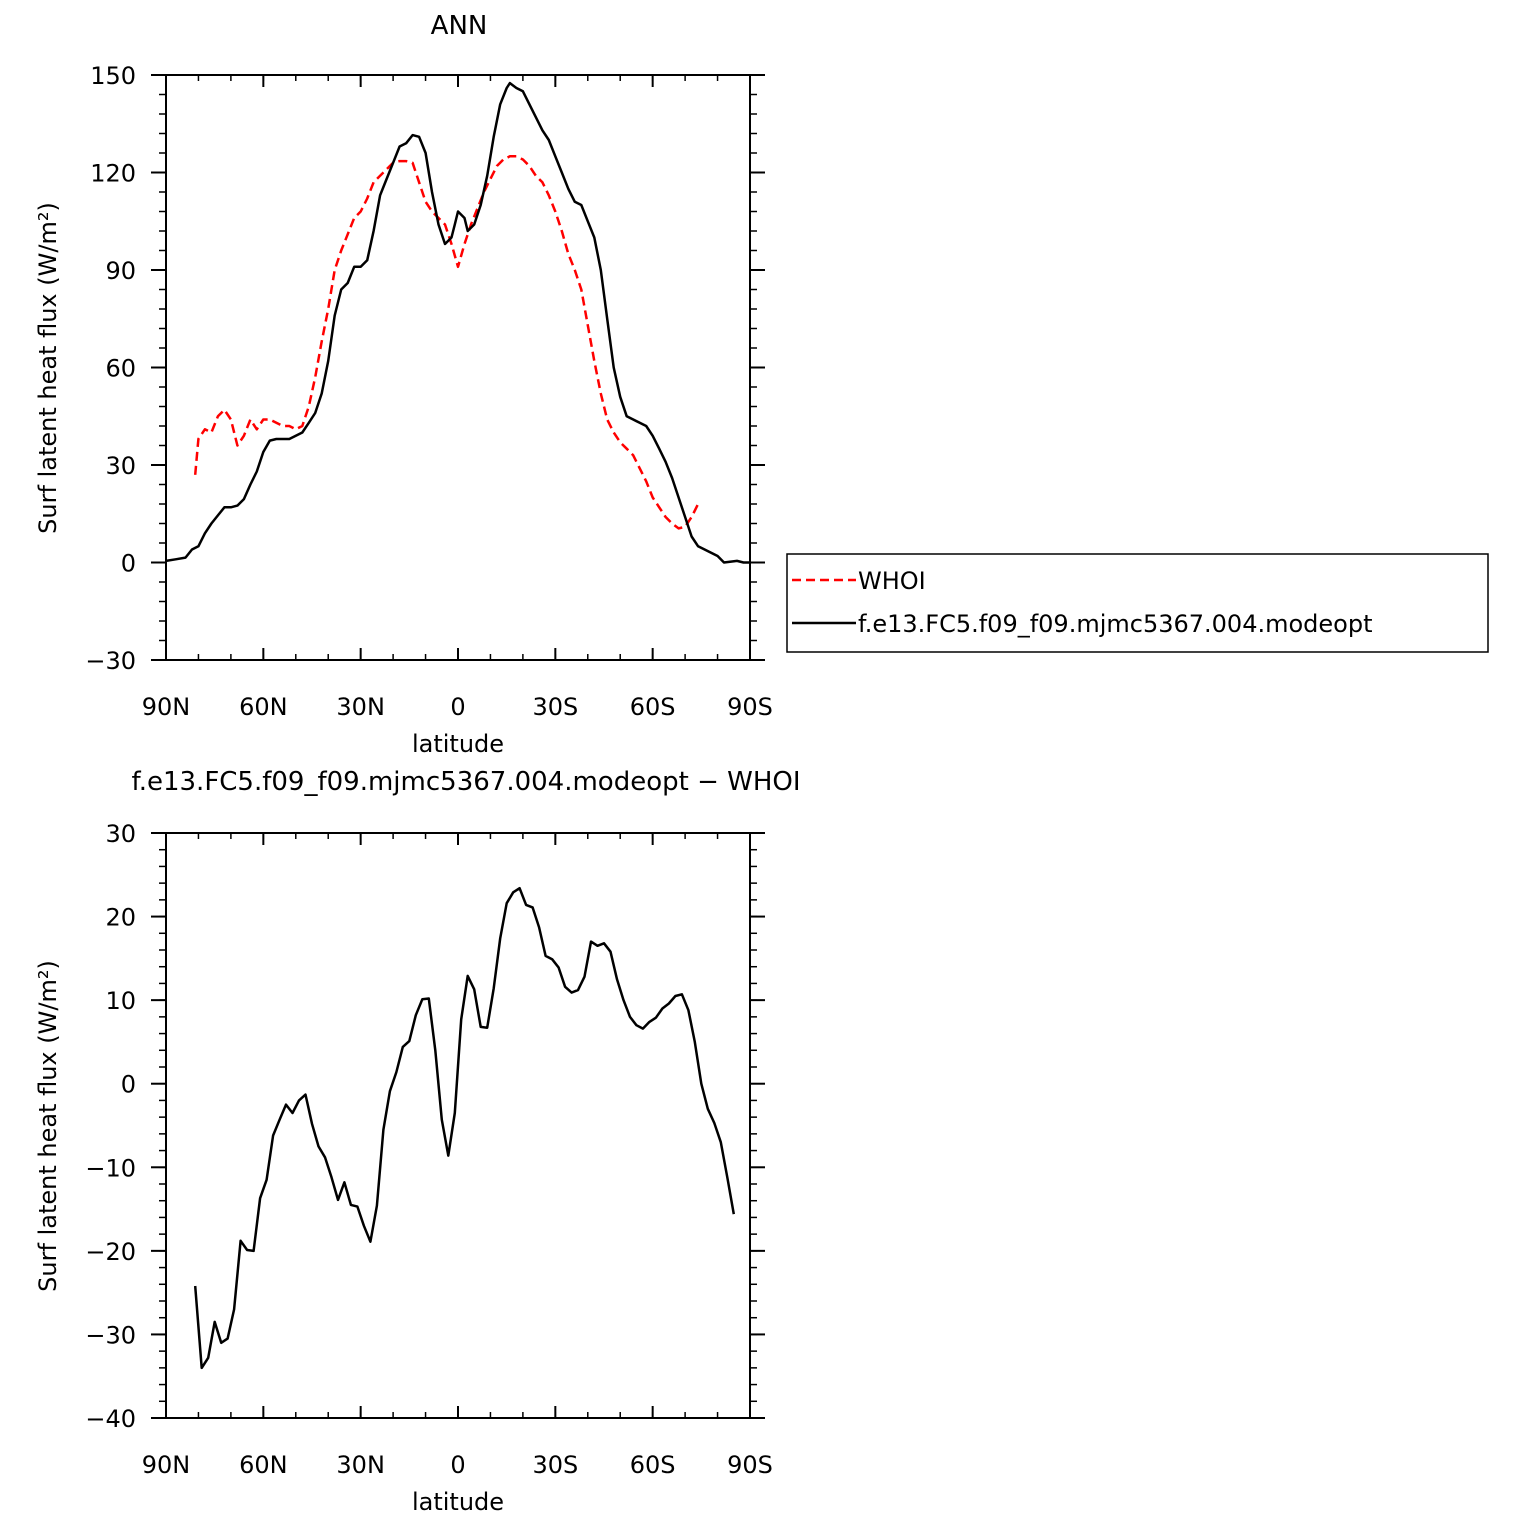  I want to click on bottom-chart-ylabel: Surf latent heat flux (W/m²), so click(48, 1126).